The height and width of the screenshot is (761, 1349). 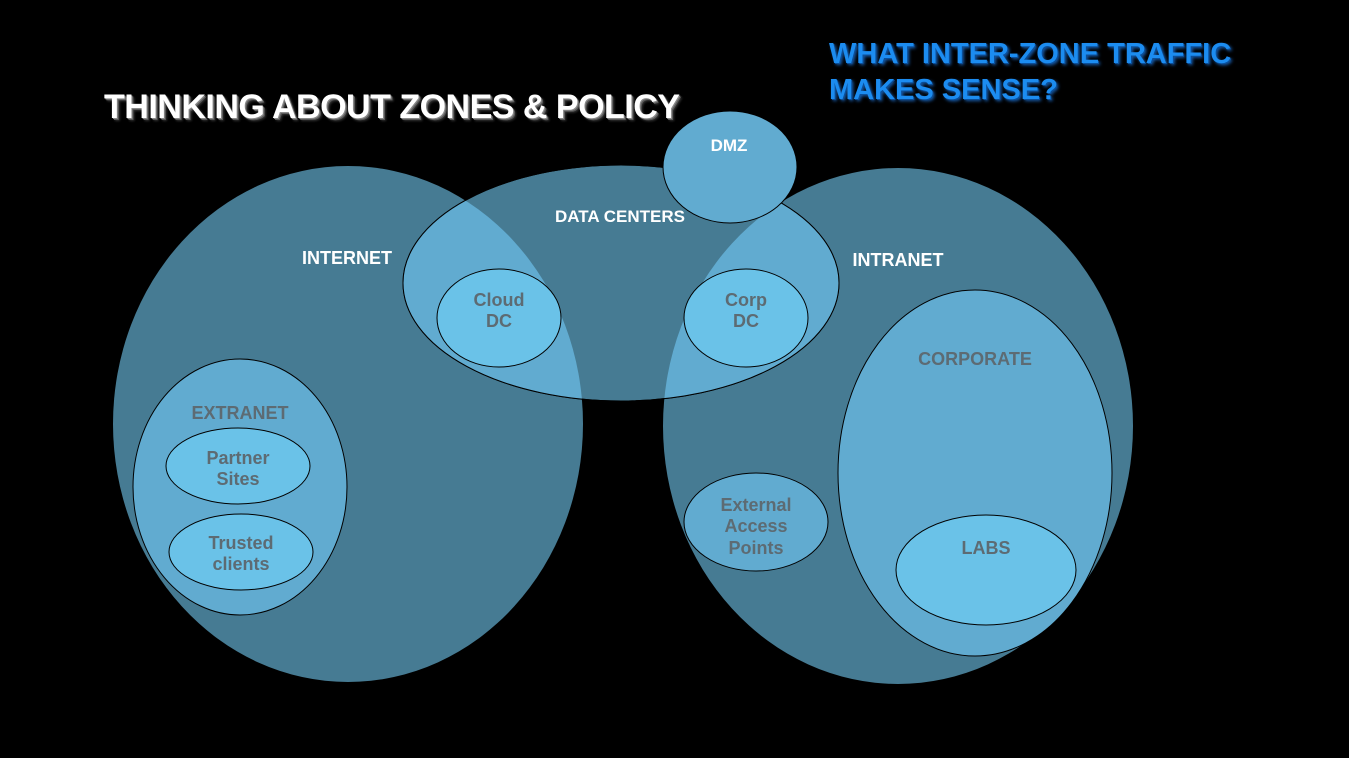 What do you see at coordinates (499, 321) in the screenshot?
I see `cloud-dc-label-line-2: DC` at bounding box center [499, 321].